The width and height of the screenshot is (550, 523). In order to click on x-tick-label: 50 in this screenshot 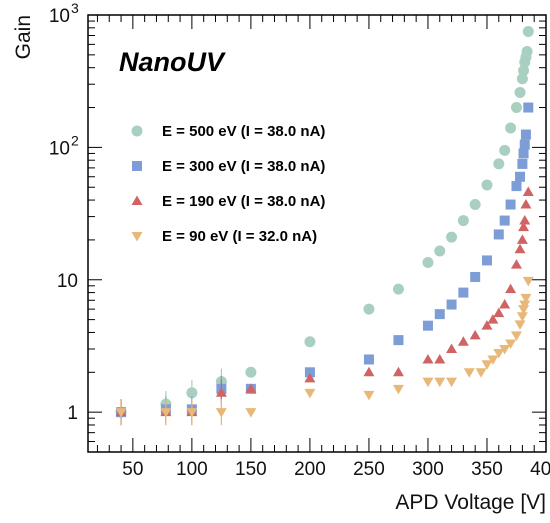, I will do `click(132, 469)`.